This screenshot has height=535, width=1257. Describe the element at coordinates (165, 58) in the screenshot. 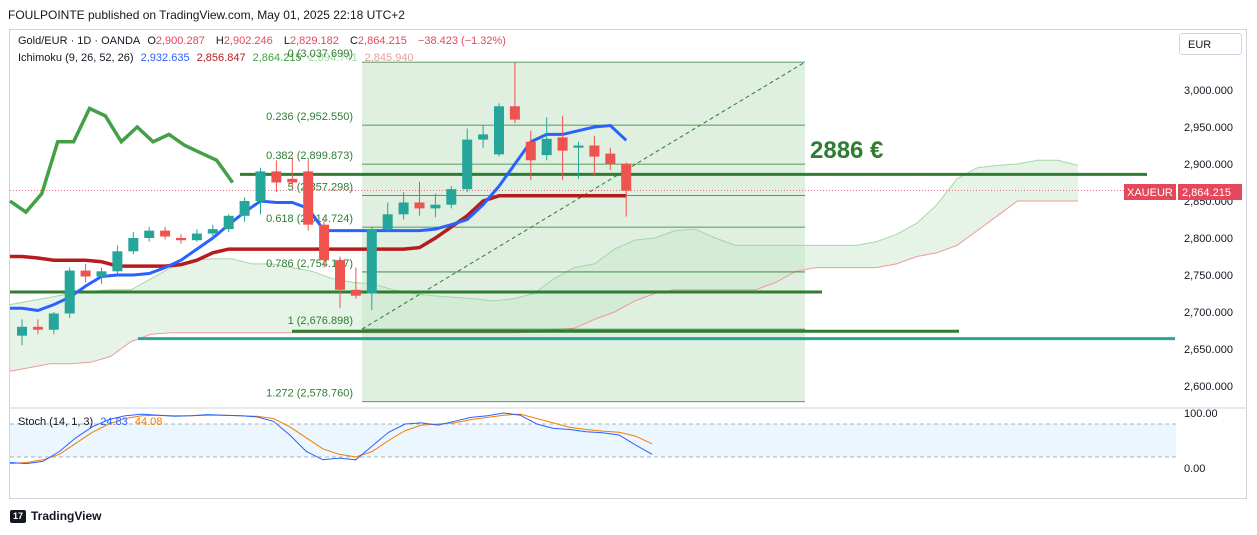

I see `ichimoku-tenkan-value: 2,932.635` at that location.